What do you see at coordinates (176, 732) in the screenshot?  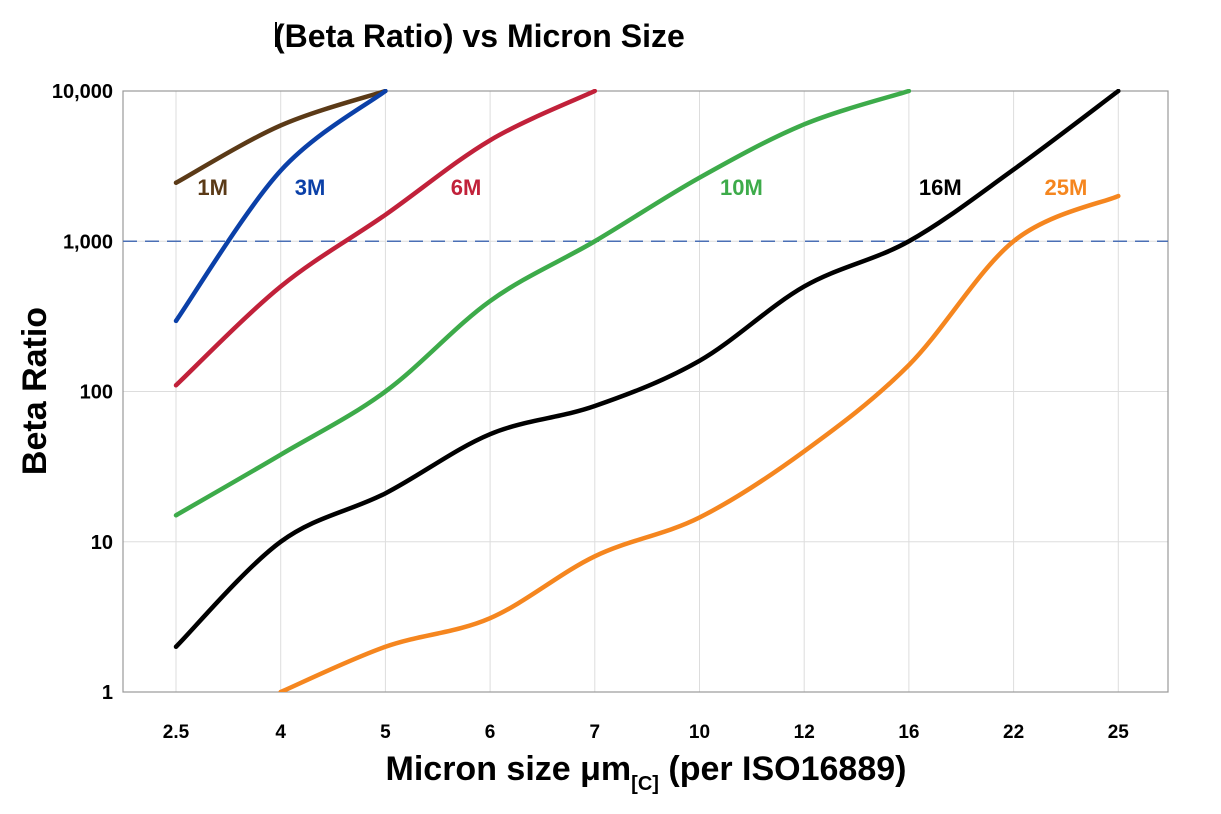 I see `x-tick-label: 2.5` at bounding box center [176, 732].